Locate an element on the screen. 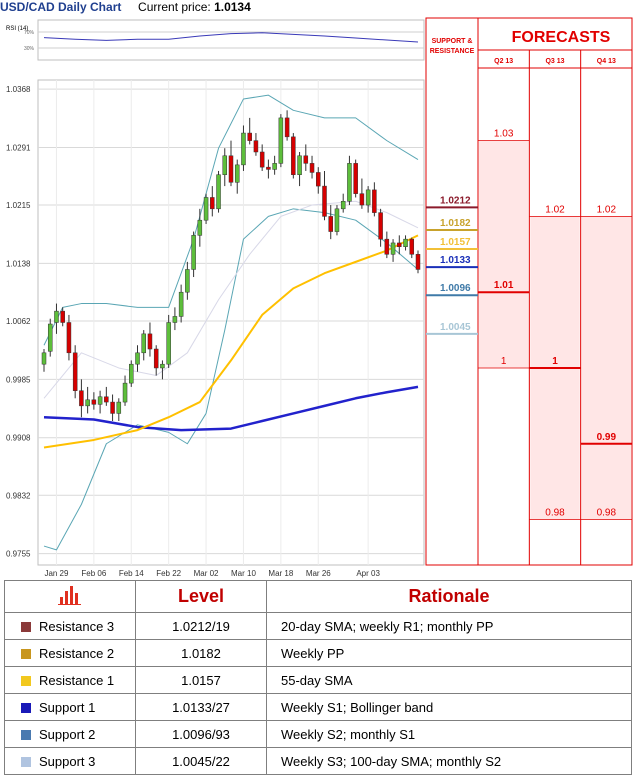 Image resolution: width=643 pixels, height=782 pixels. sr-level-label: 1.0157 is located at coordinates (455, 242).